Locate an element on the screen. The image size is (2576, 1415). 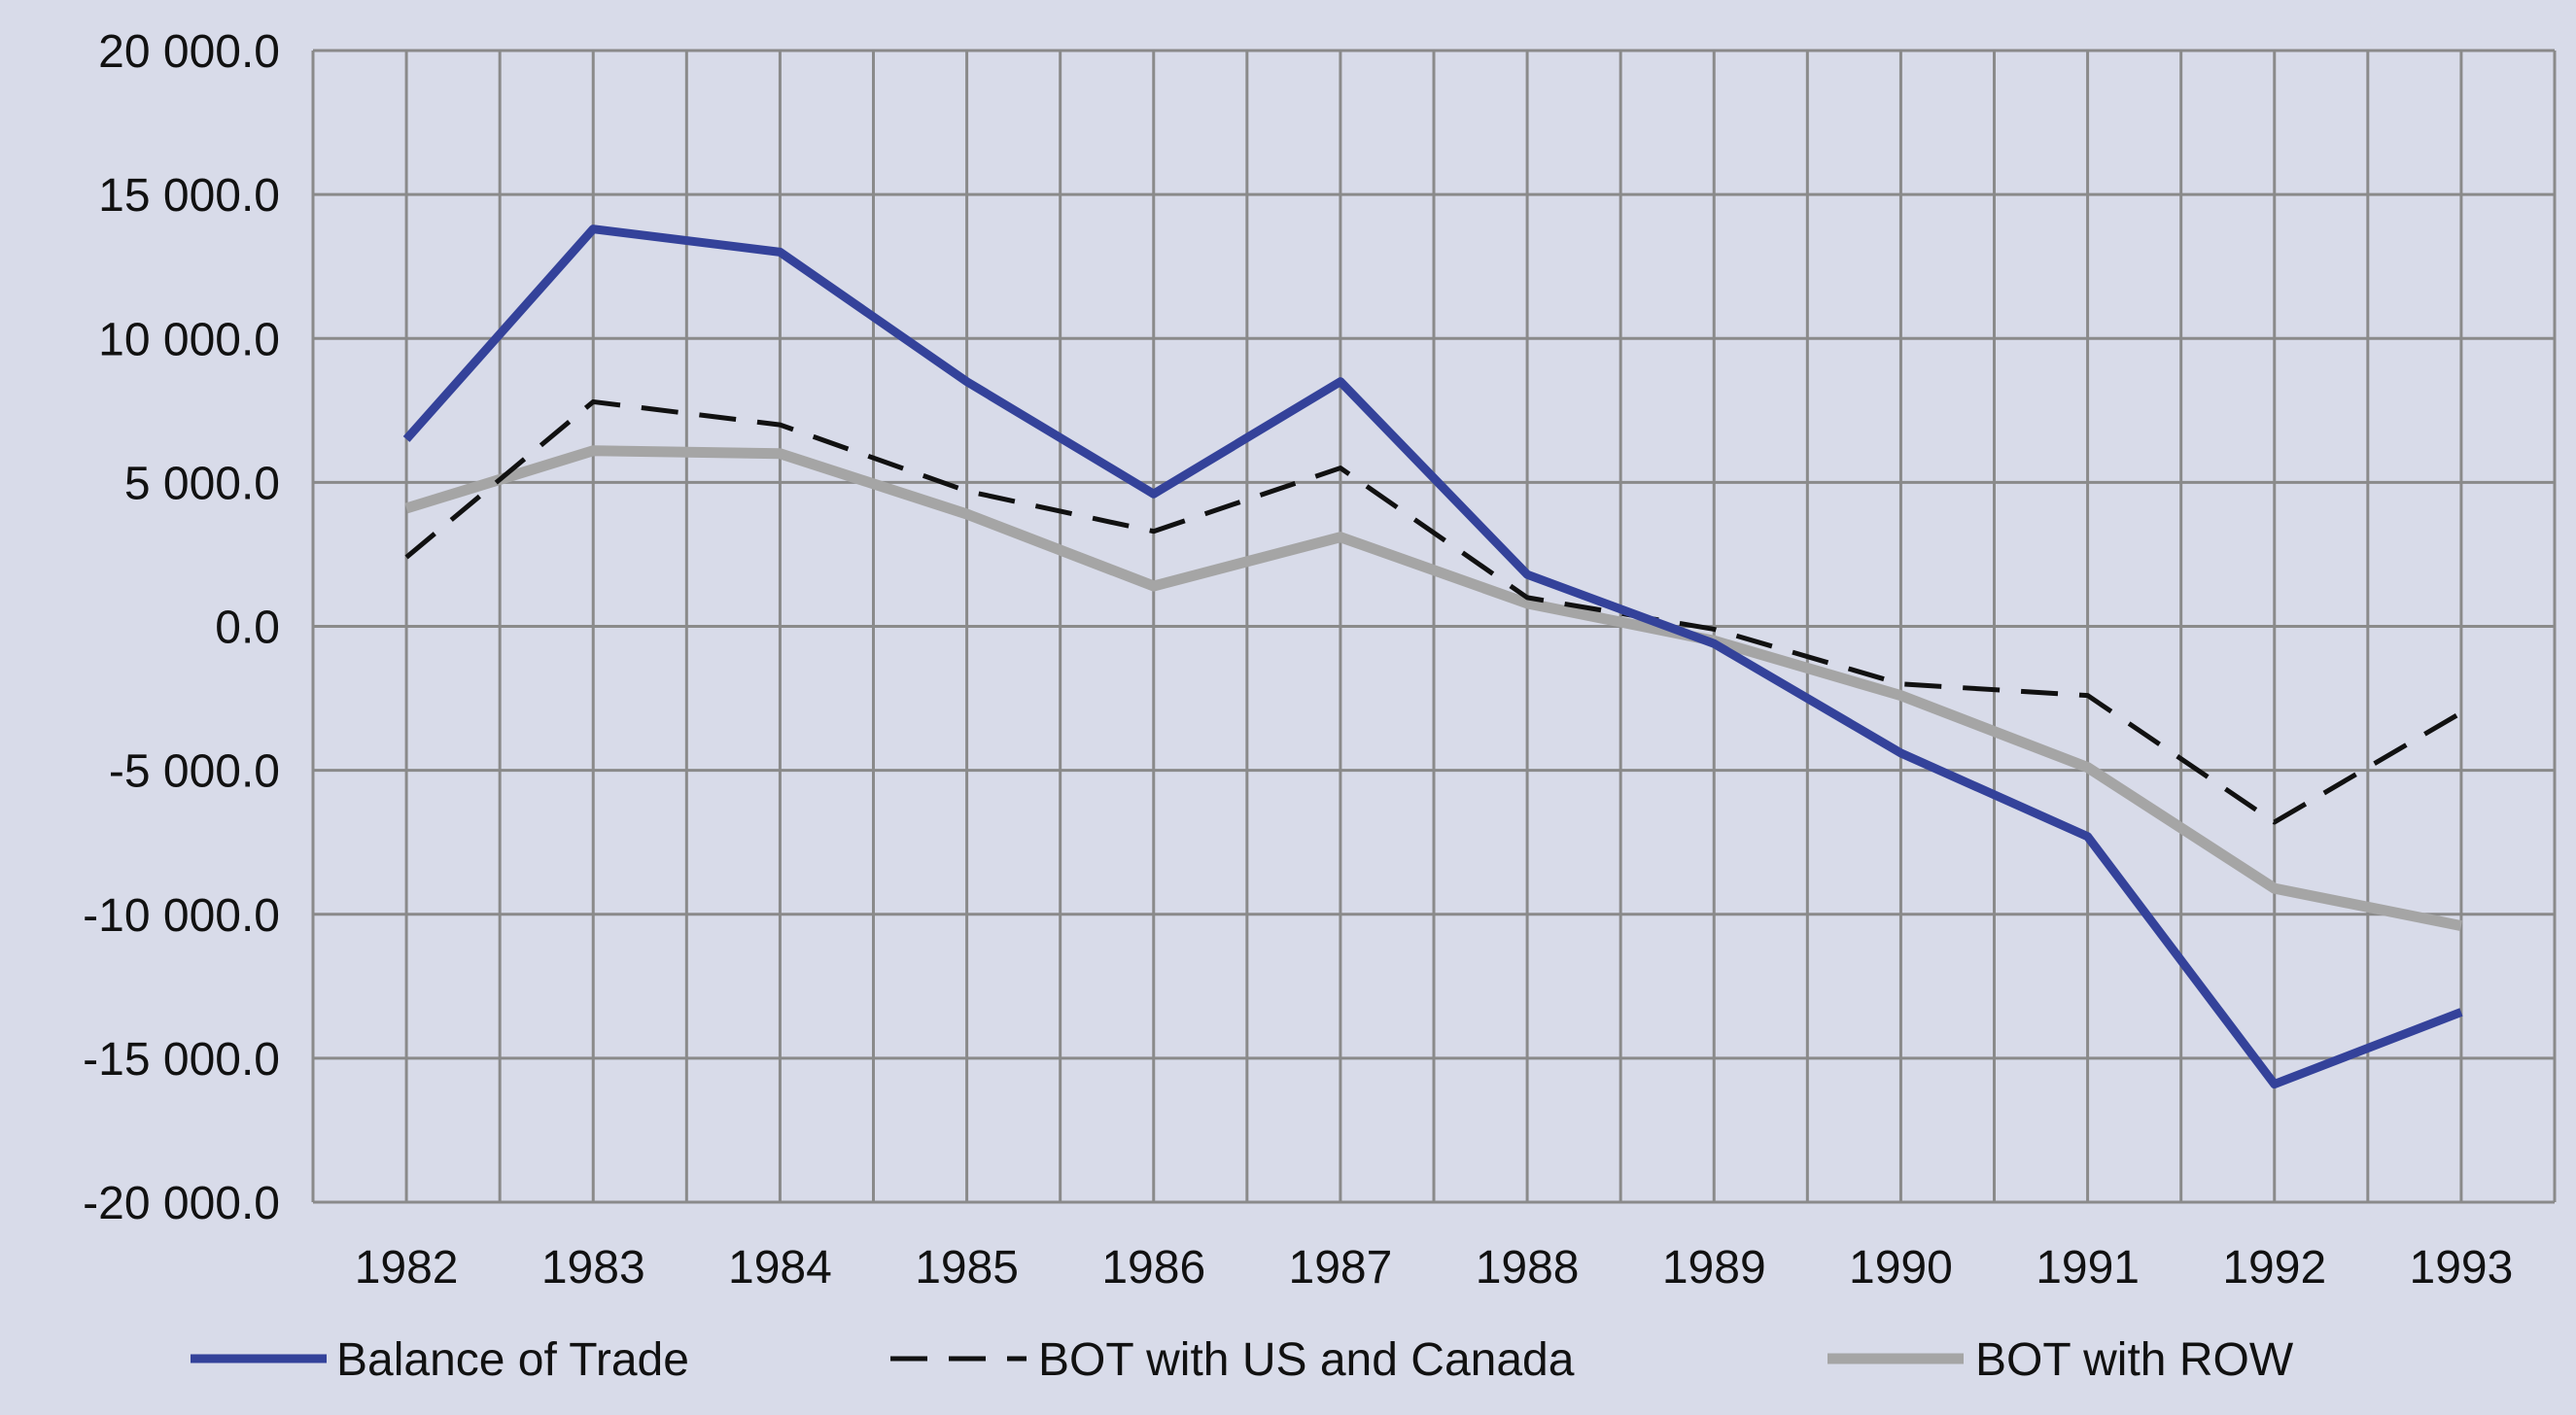
x-tick-label: 1987 is located at coordinates (1341, 1268).